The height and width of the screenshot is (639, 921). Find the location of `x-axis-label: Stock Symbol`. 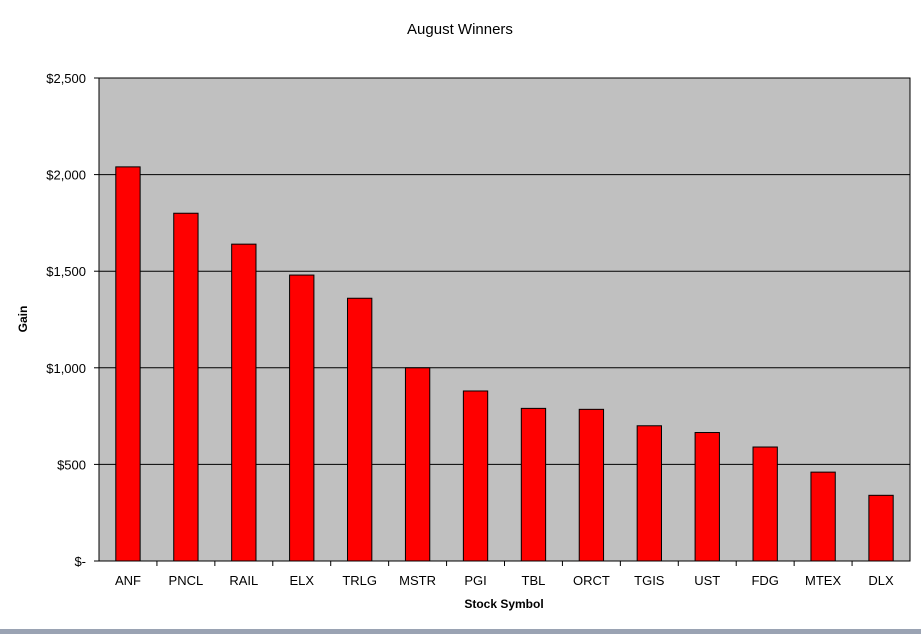

x-axis-label: Stock Symbol is located at coordinates (503, 604).